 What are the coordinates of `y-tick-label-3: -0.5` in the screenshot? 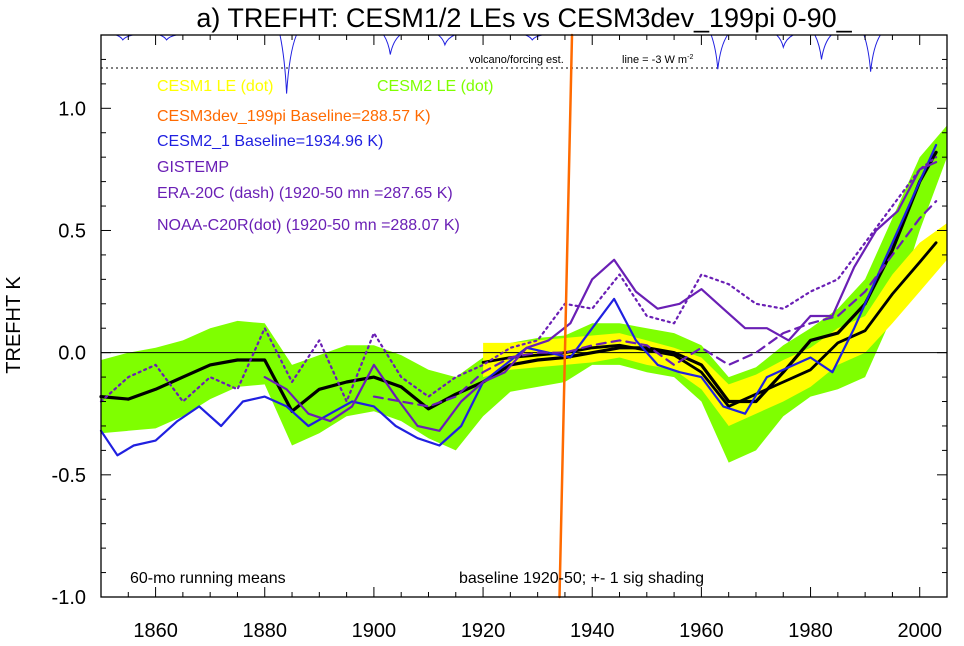 It's located at (69, 476).